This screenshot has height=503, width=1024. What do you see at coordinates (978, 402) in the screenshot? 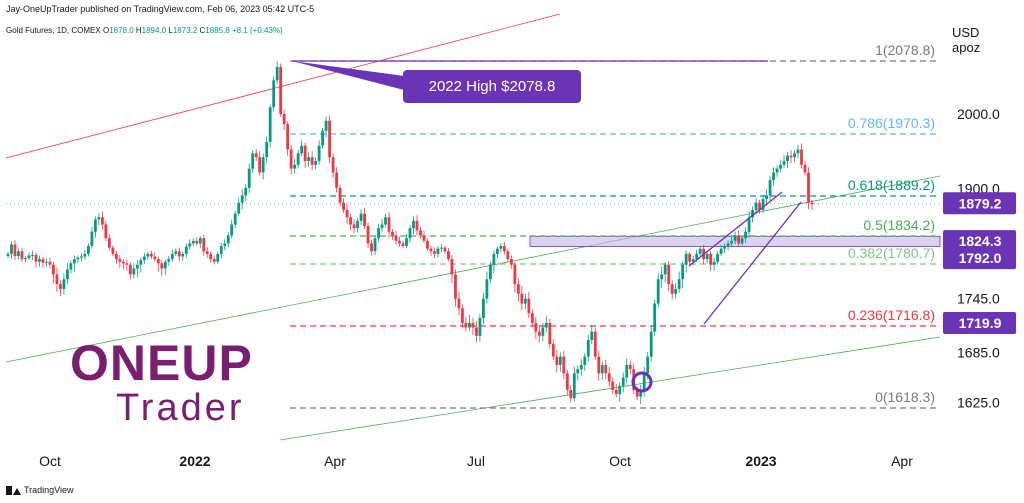
I see `y-tick-label: 1625.0` at bounding box center [978, 402].